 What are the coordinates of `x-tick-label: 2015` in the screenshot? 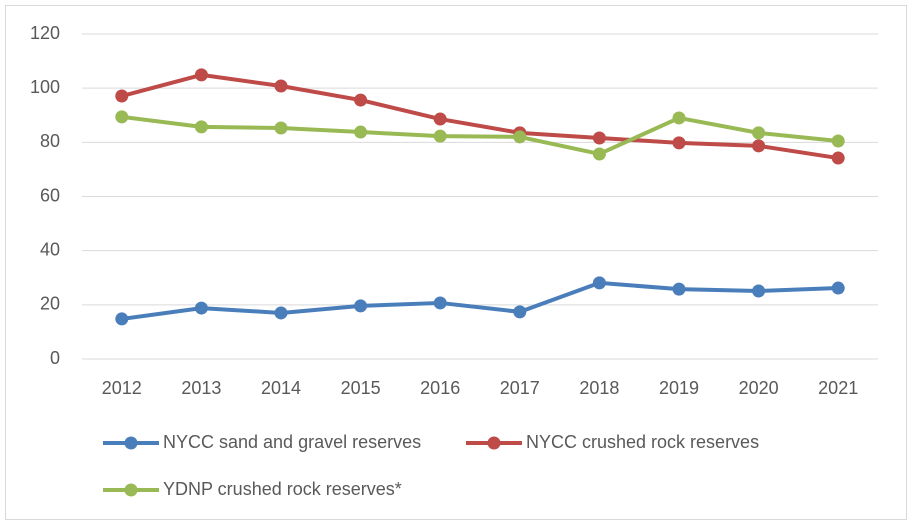 It's located at (361, 388).